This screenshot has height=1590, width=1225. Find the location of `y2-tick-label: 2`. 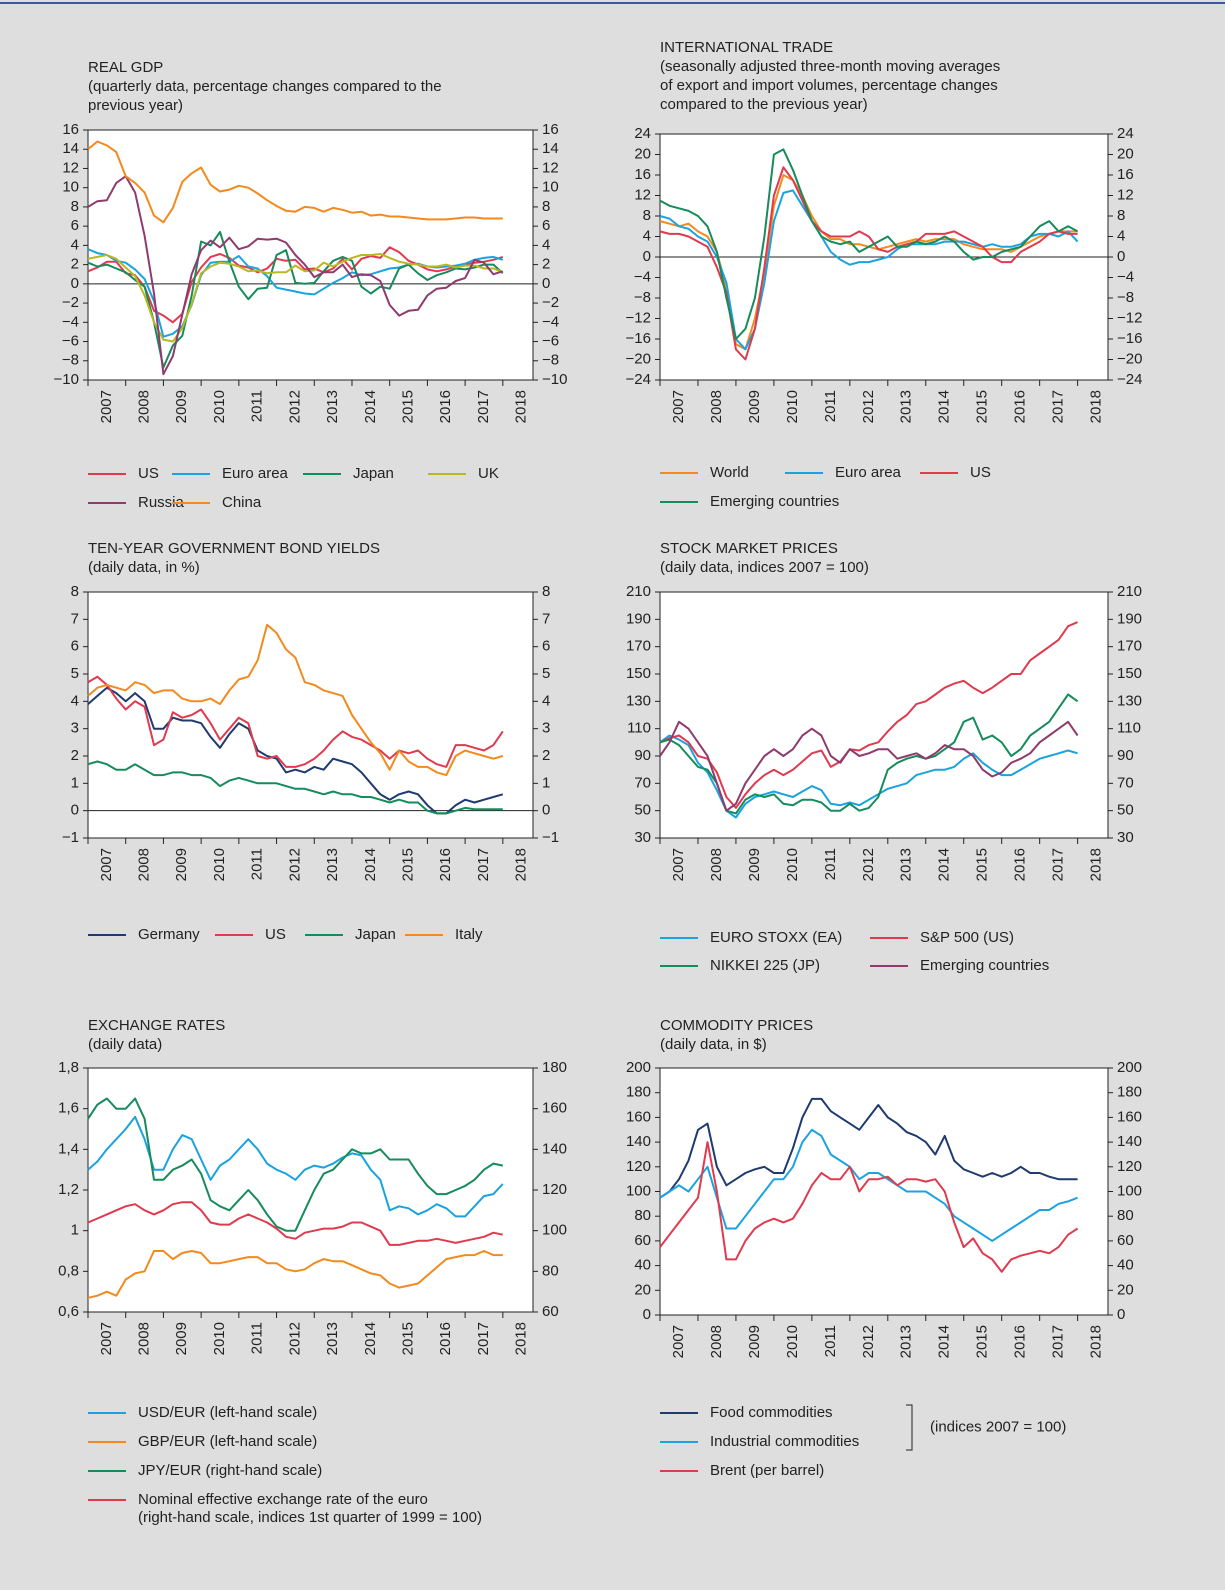

y2-tick-label: 2 is located at coordinates (546, 755).